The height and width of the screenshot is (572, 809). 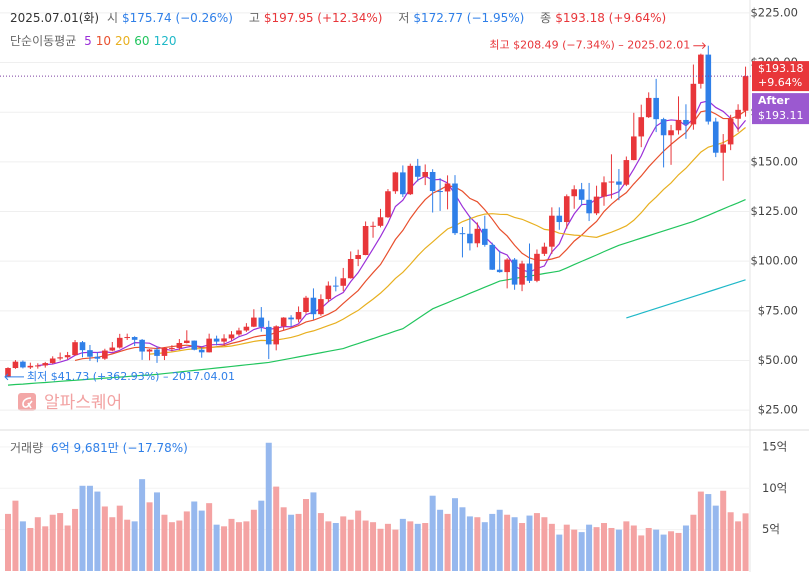 What do you see at coordinates (88, 41) in the screenshot?
I see `legend-entry: 5` at bounding box center [88, 41].